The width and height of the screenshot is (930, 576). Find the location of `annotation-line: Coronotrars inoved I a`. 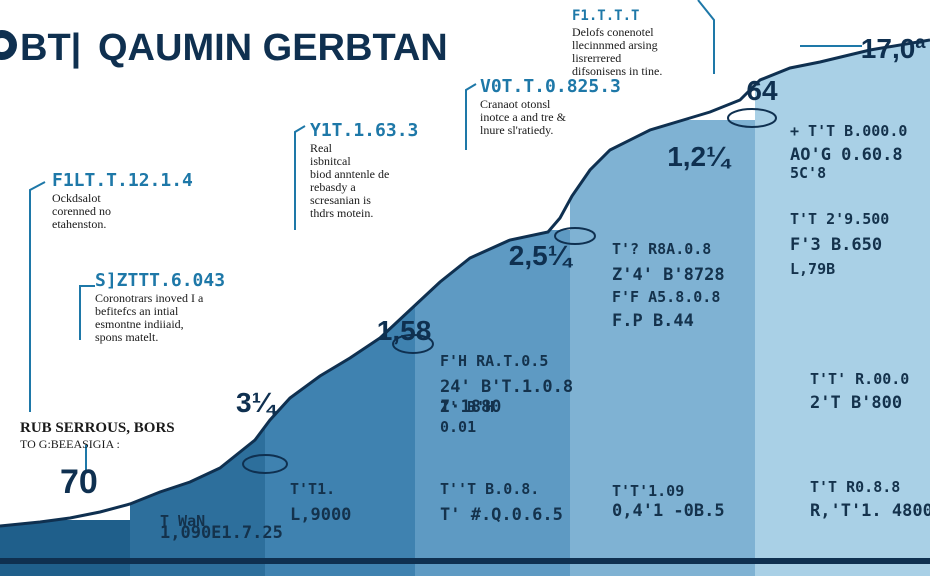

annotation-line: Coronotrars inoved I a is located at coordinates (149, 298).